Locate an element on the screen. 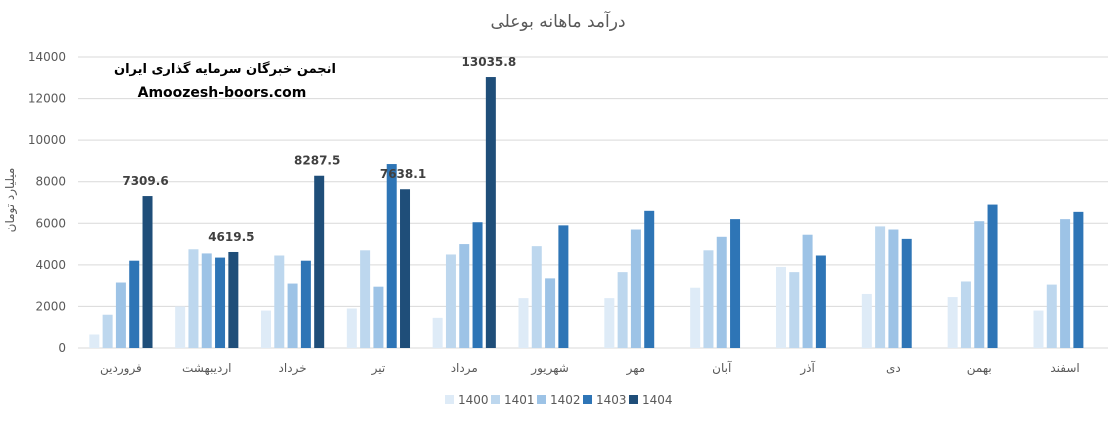 The image size is (1110, 421). legend-label: 1404 is located at coordinates (657, 400).